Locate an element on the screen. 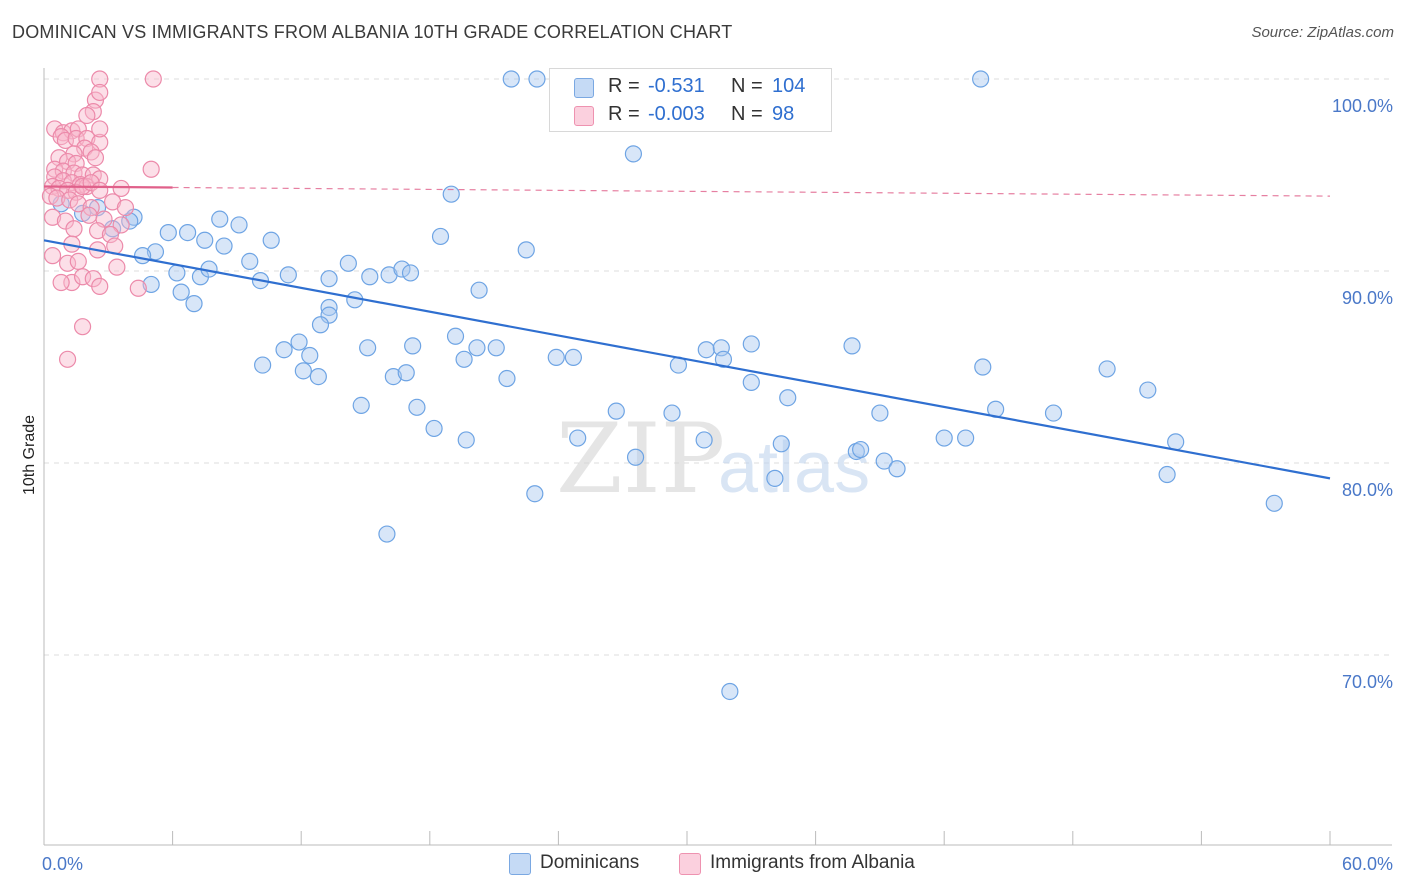 The image size is (1406, 892). x-tick-label: 60.0% is located at coordinates (1367, 864).